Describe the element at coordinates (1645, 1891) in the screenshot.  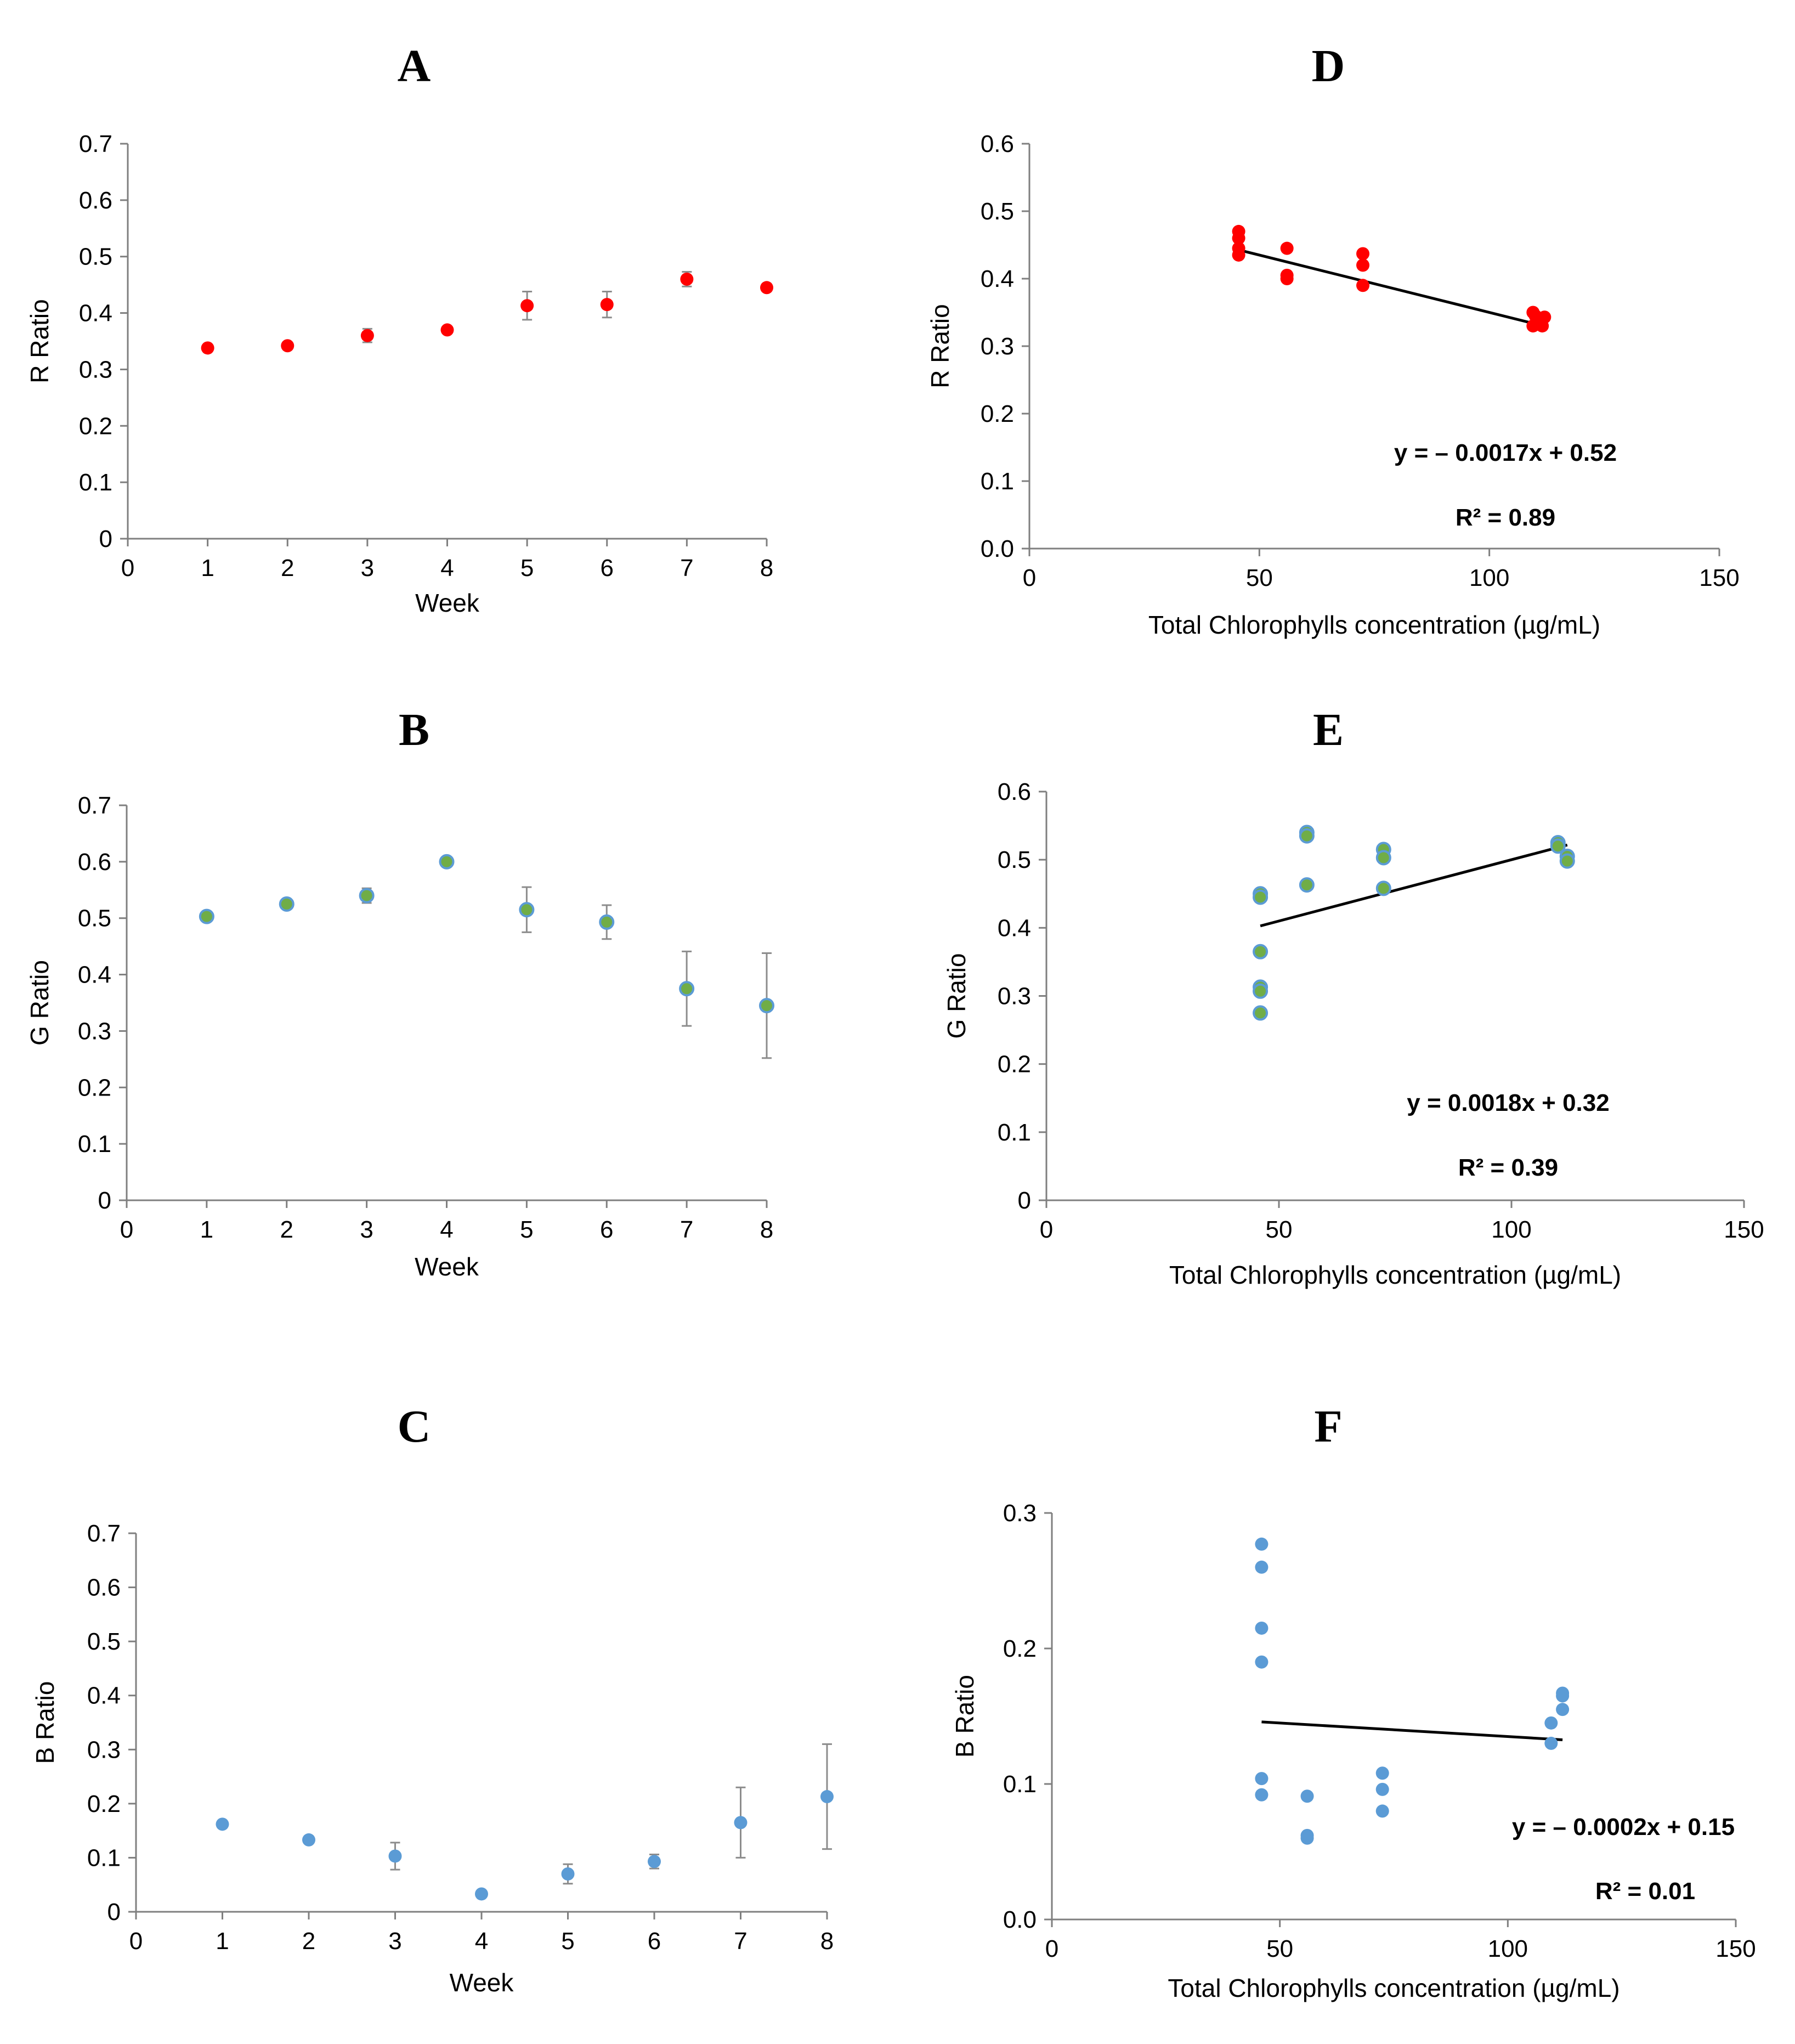
I see `r-squared: R² = 0.01` at that location.